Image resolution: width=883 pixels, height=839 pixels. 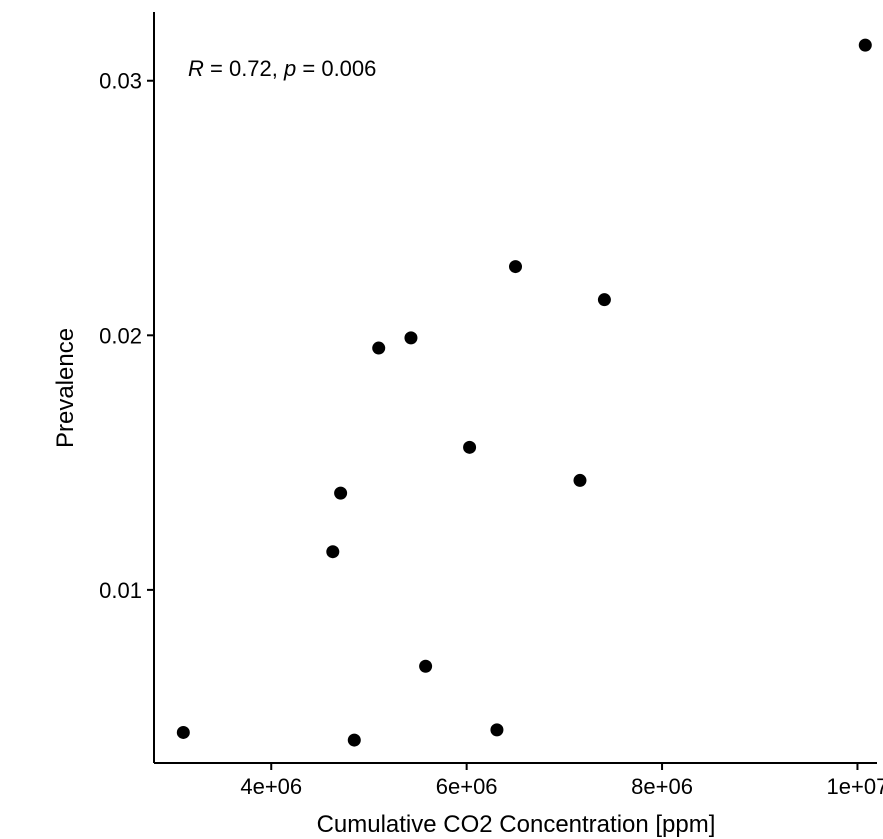 I want to click on x-tick-label: 8e+06, so click(x=662, y=786).